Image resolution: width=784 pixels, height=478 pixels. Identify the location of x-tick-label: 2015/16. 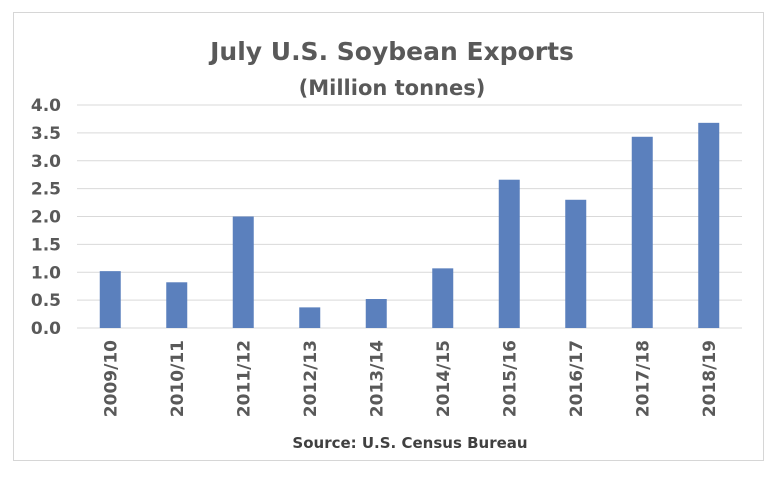
(510, 378).